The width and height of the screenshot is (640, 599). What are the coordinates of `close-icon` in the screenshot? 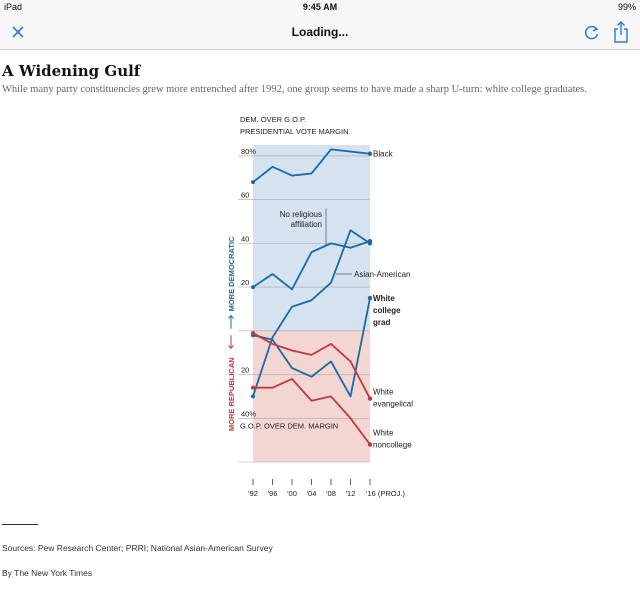 It's located at (18, 32).